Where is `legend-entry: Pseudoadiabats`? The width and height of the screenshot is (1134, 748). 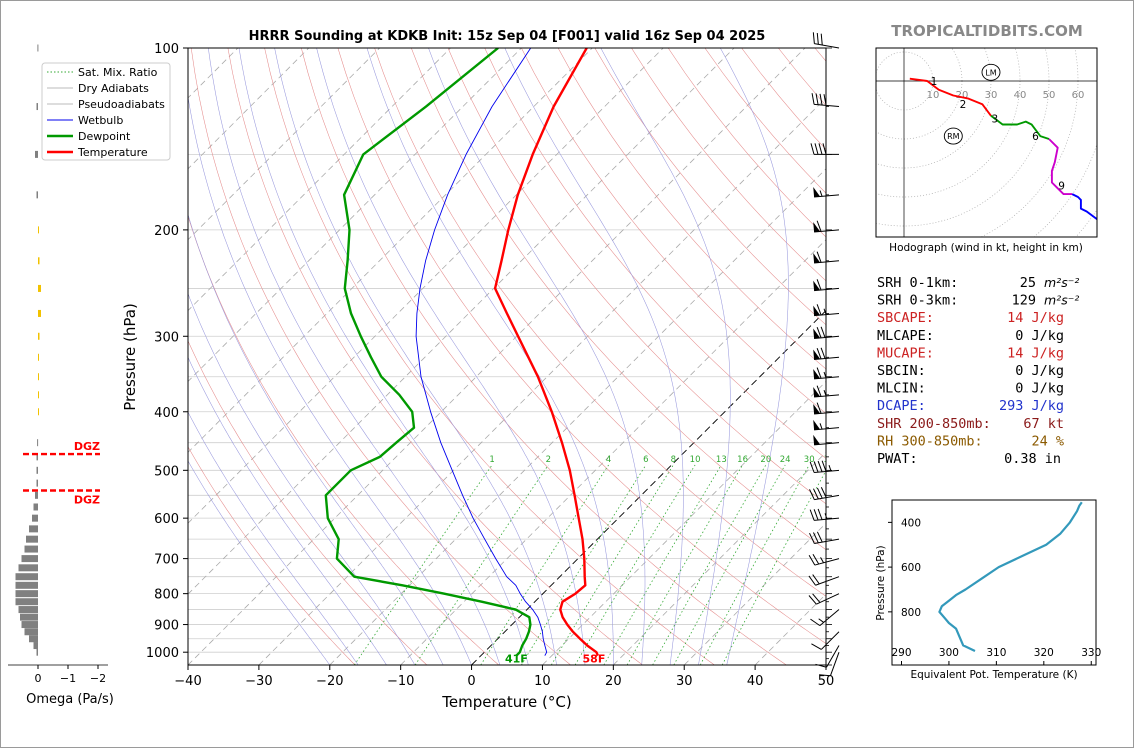
legend-entry: Pseudoadiabats is located at coordinates (121, 104).